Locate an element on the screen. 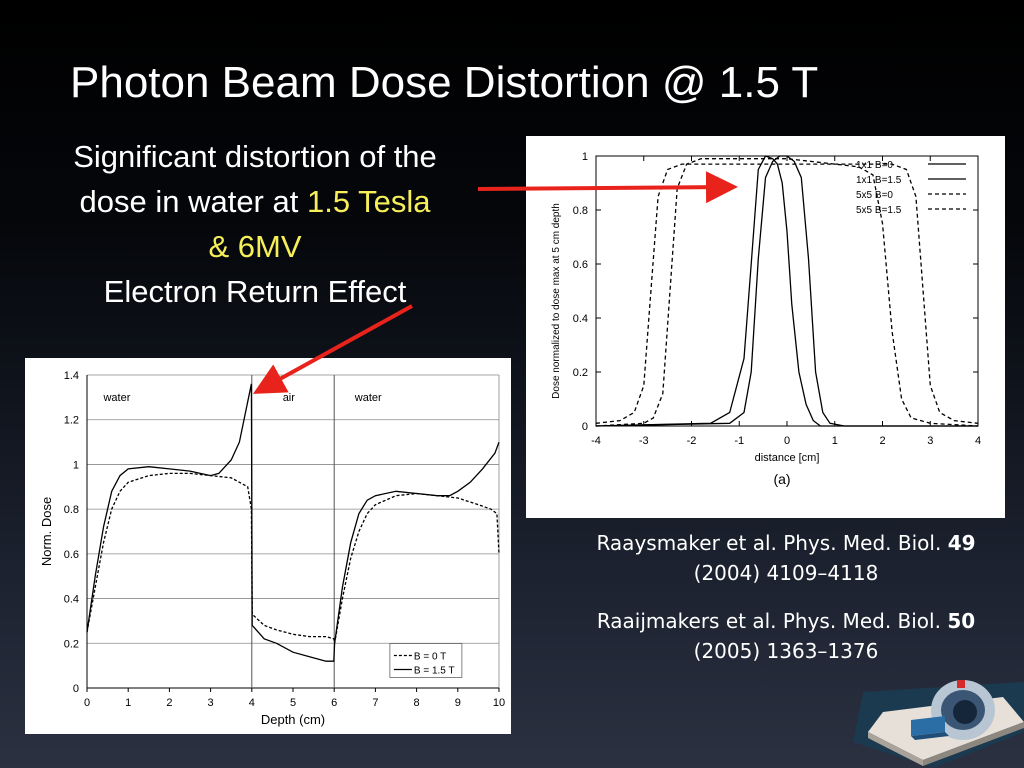 The width and height of the screenshot is (1024, 768). region-label: air is located at coordinates (289, 398).